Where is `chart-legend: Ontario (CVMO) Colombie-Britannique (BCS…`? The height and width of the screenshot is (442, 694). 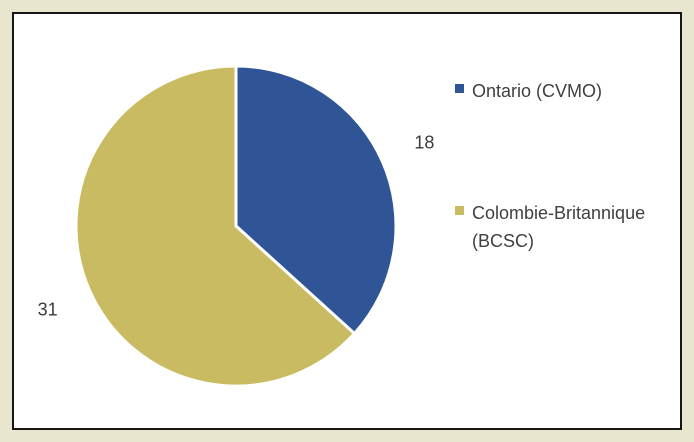
chart-legend: Ontario (CVMO) Colombie-Britannique (BCS… is located at coordinates (550, 166).